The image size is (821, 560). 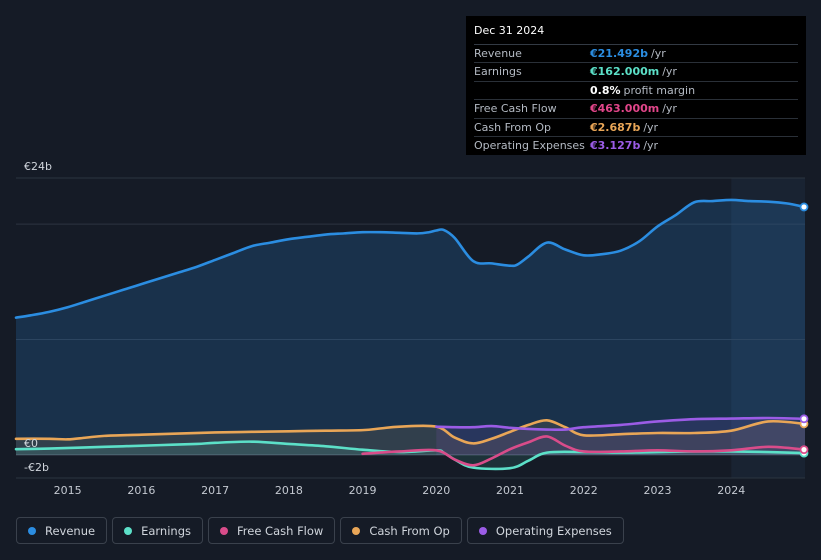 I want to click on end-markers, so click(x=804, y=330).